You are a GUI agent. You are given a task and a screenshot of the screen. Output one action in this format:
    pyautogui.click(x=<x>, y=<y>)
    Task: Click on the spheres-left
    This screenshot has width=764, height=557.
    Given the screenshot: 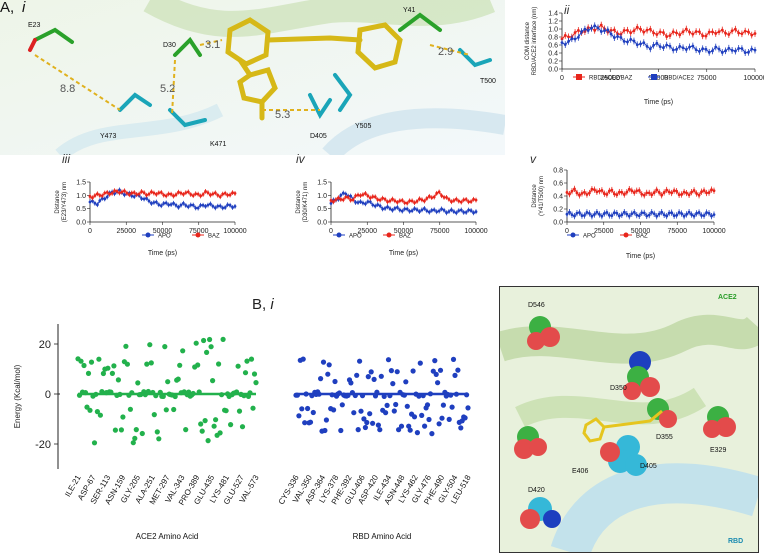 What is the action you would take?
    pyautogui.click(x=530, y=442)
    